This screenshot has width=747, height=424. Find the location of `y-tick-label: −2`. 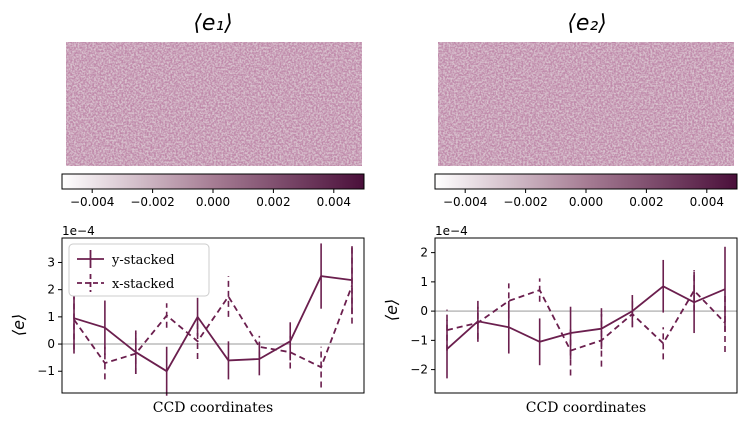

y-tick-label: −2 is located at coordinates (419, 370).